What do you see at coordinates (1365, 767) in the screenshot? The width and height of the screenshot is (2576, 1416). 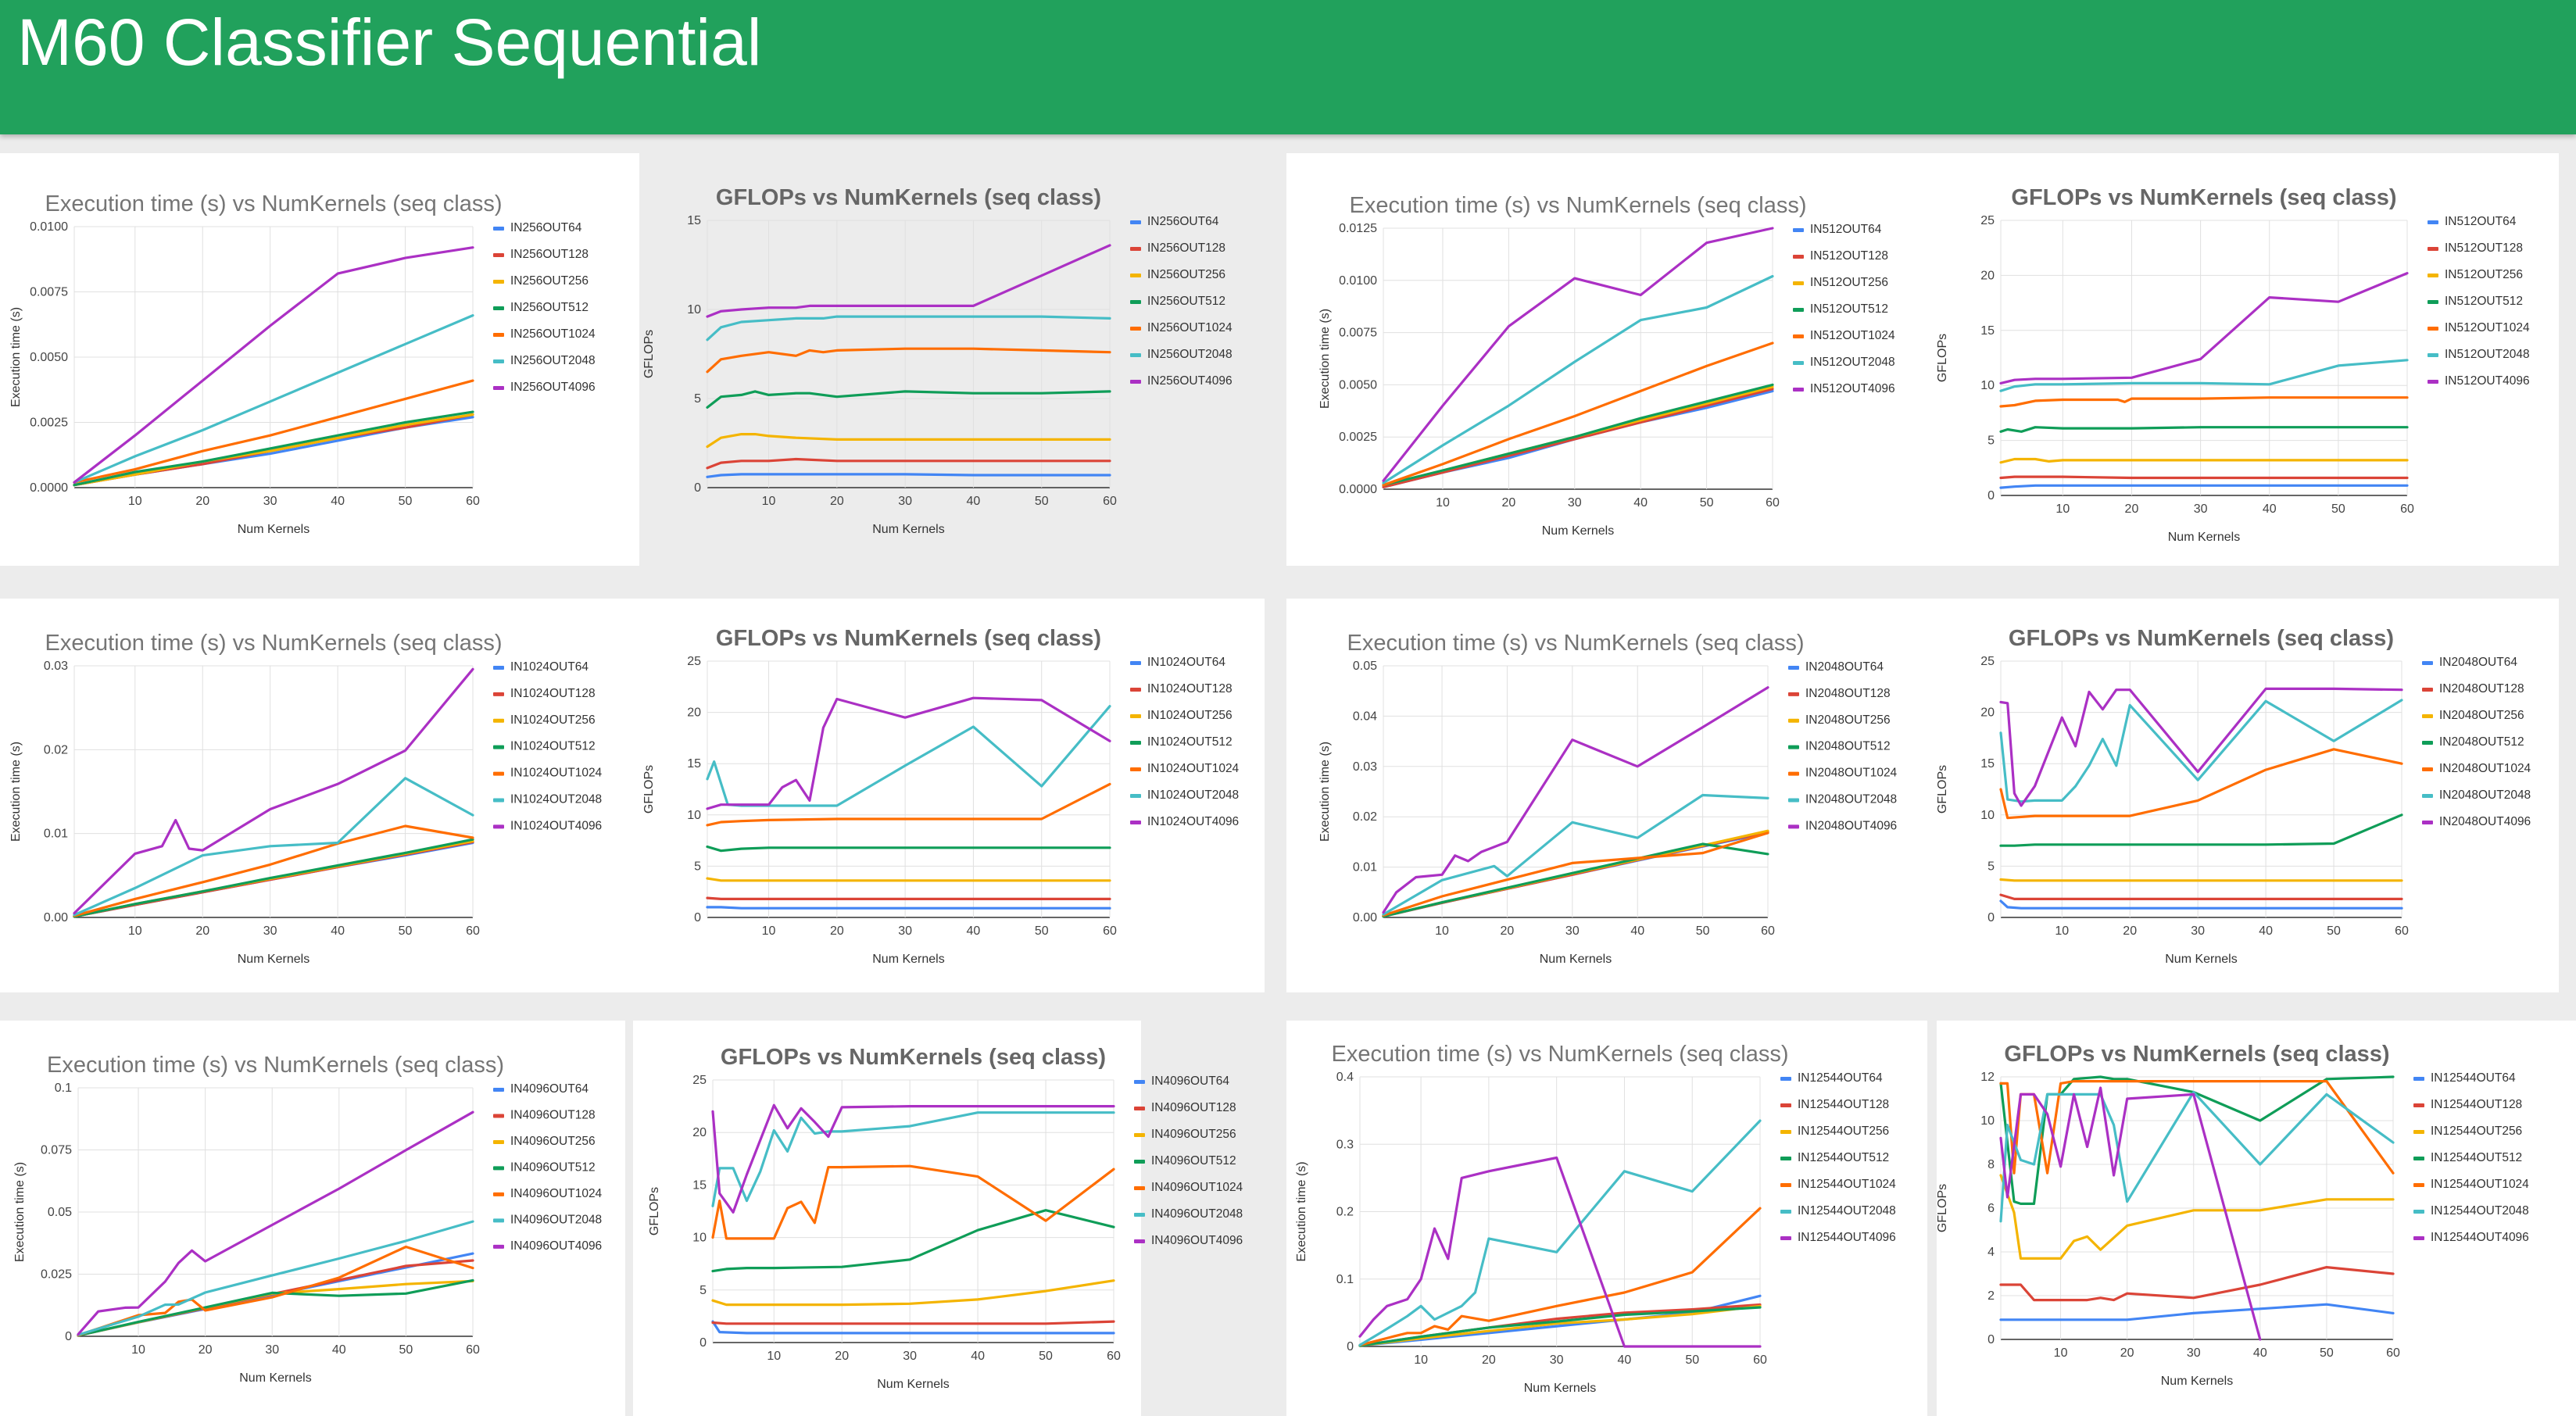 I see `y-tick-label: 0.03` at bounding box center [1365, 767].